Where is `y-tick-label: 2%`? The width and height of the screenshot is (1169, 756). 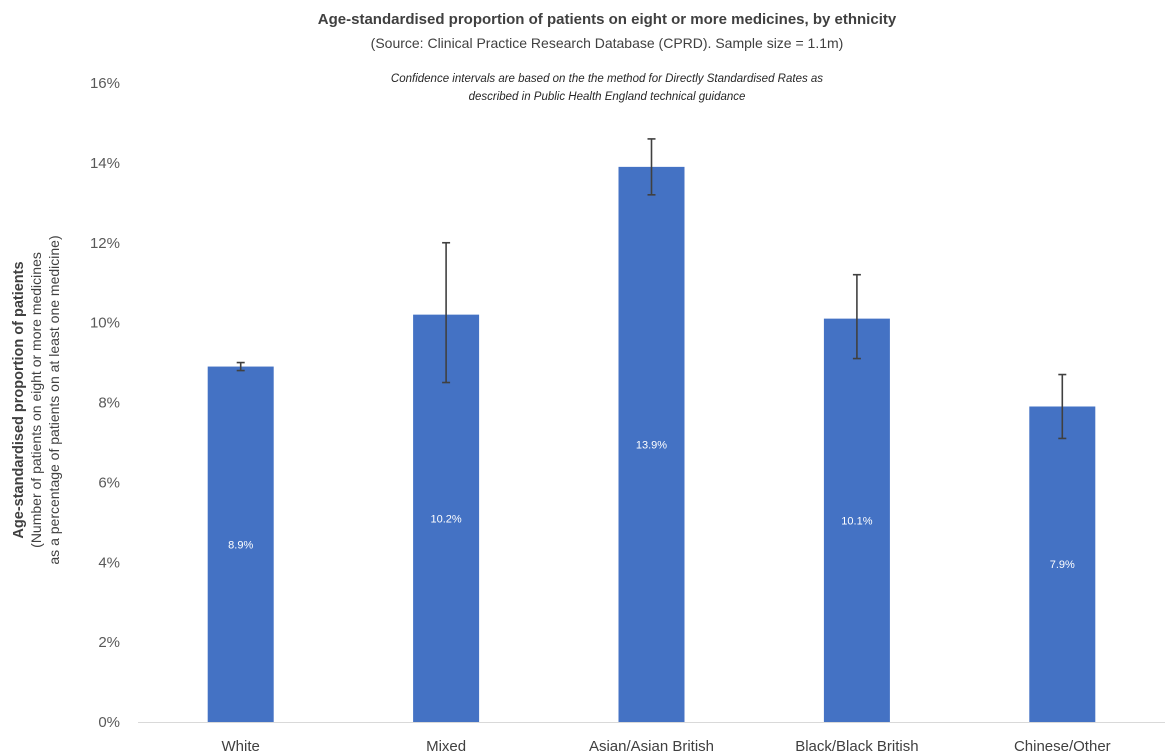
y-tick-label: 2% is located at coordinates (109, 642).